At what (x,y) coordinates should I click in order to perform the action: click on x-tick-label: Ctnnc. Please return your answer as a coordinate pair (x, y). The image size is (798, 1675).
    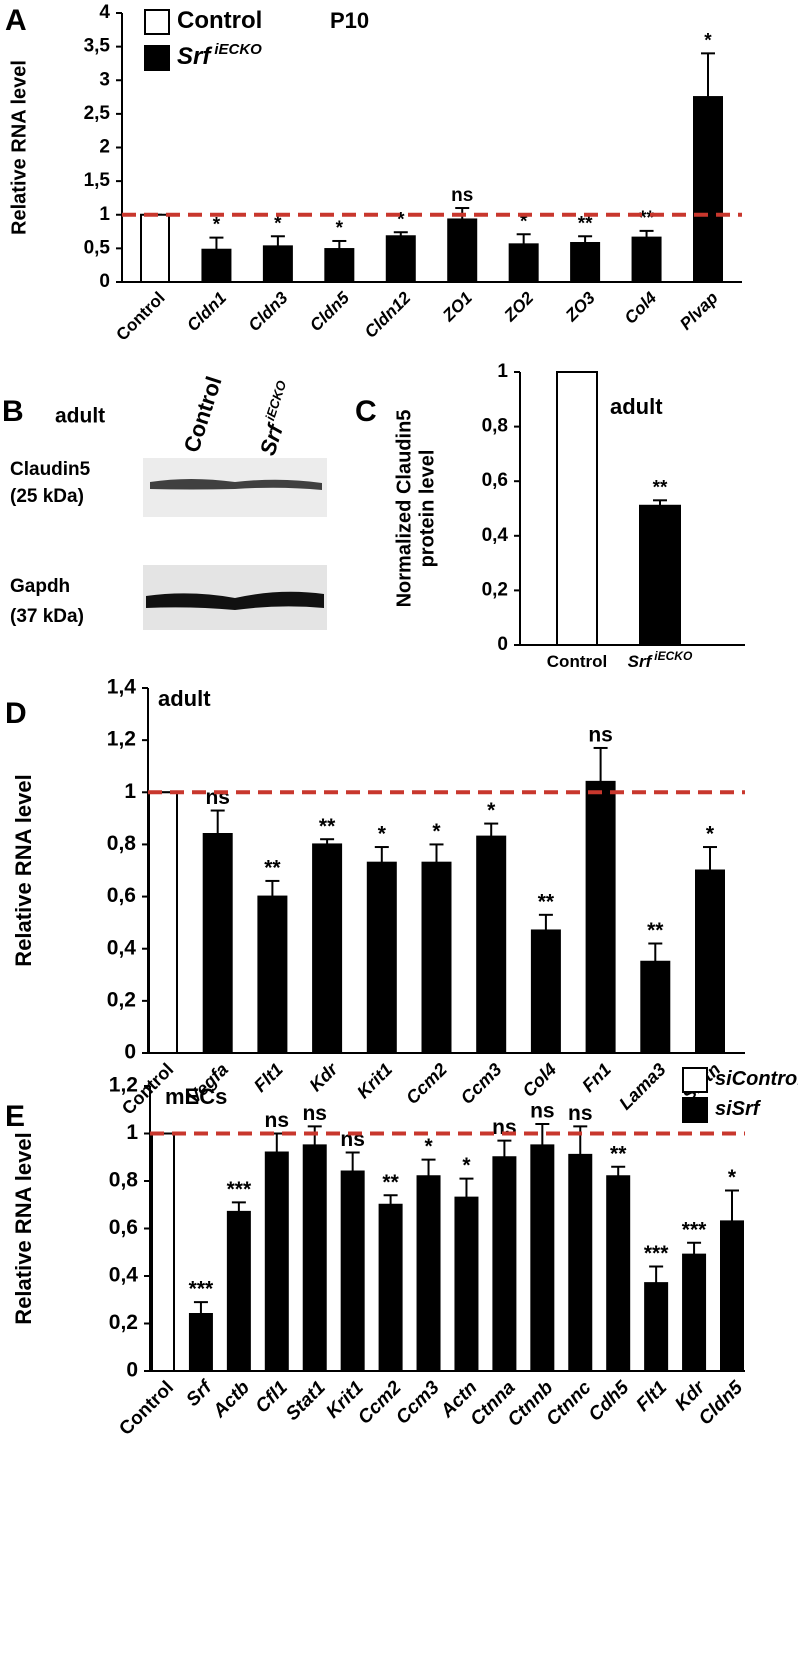
    Looking at the image, I should click on (568, 1403).